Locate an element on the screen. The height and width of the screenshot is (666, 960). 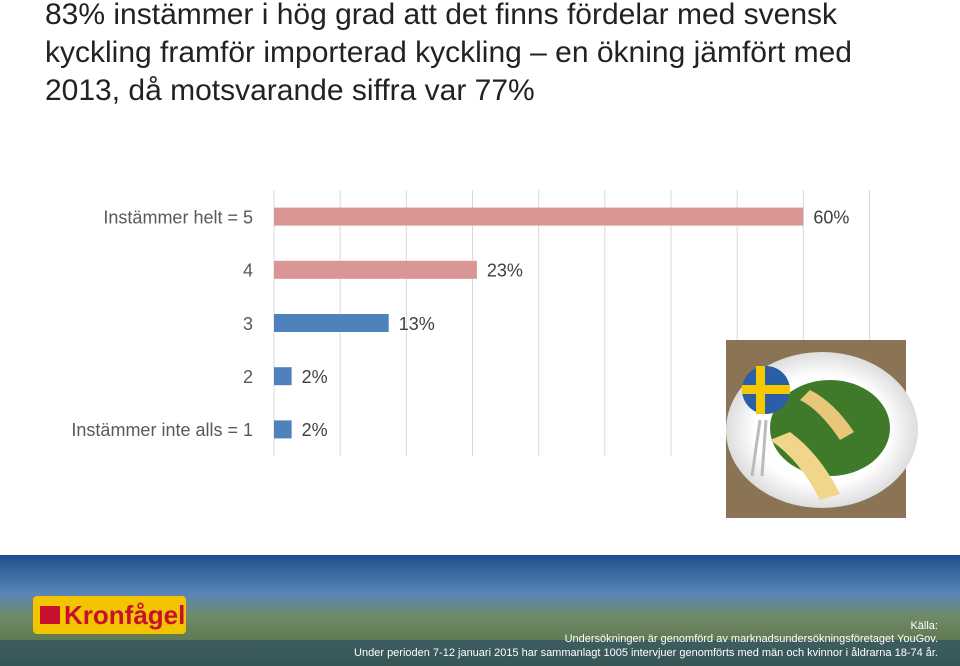
food-photo is located at coordinates (822, 429).